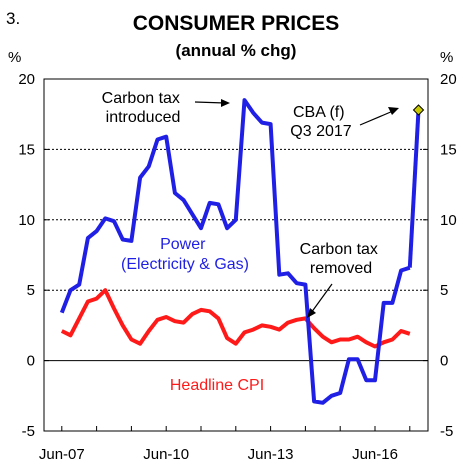 The height and width of the screenshot is (470, 472). I want to click on forecast-connector-line, so click(414, 188).